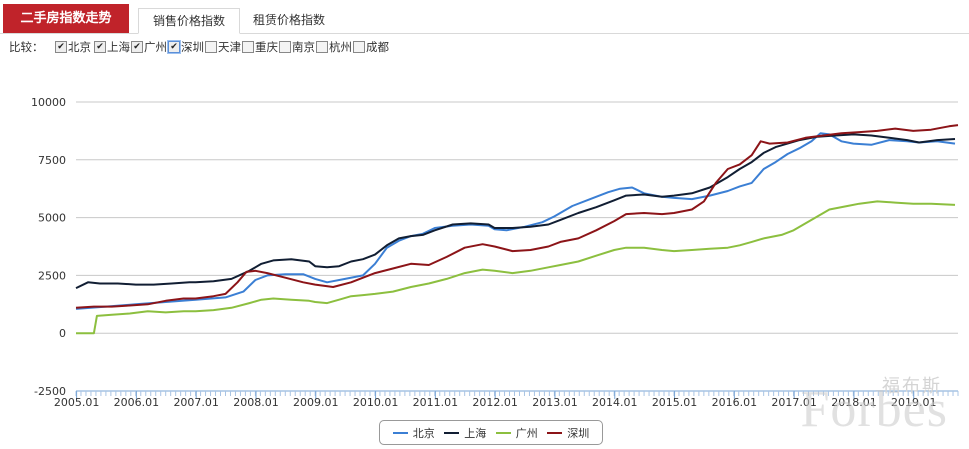 The height and width of the screenshot is (449, 969). Describe the element at coordinates (288, 20) in the screenshot. I see `tab-rent-index: 租赁价格指数` at that location.